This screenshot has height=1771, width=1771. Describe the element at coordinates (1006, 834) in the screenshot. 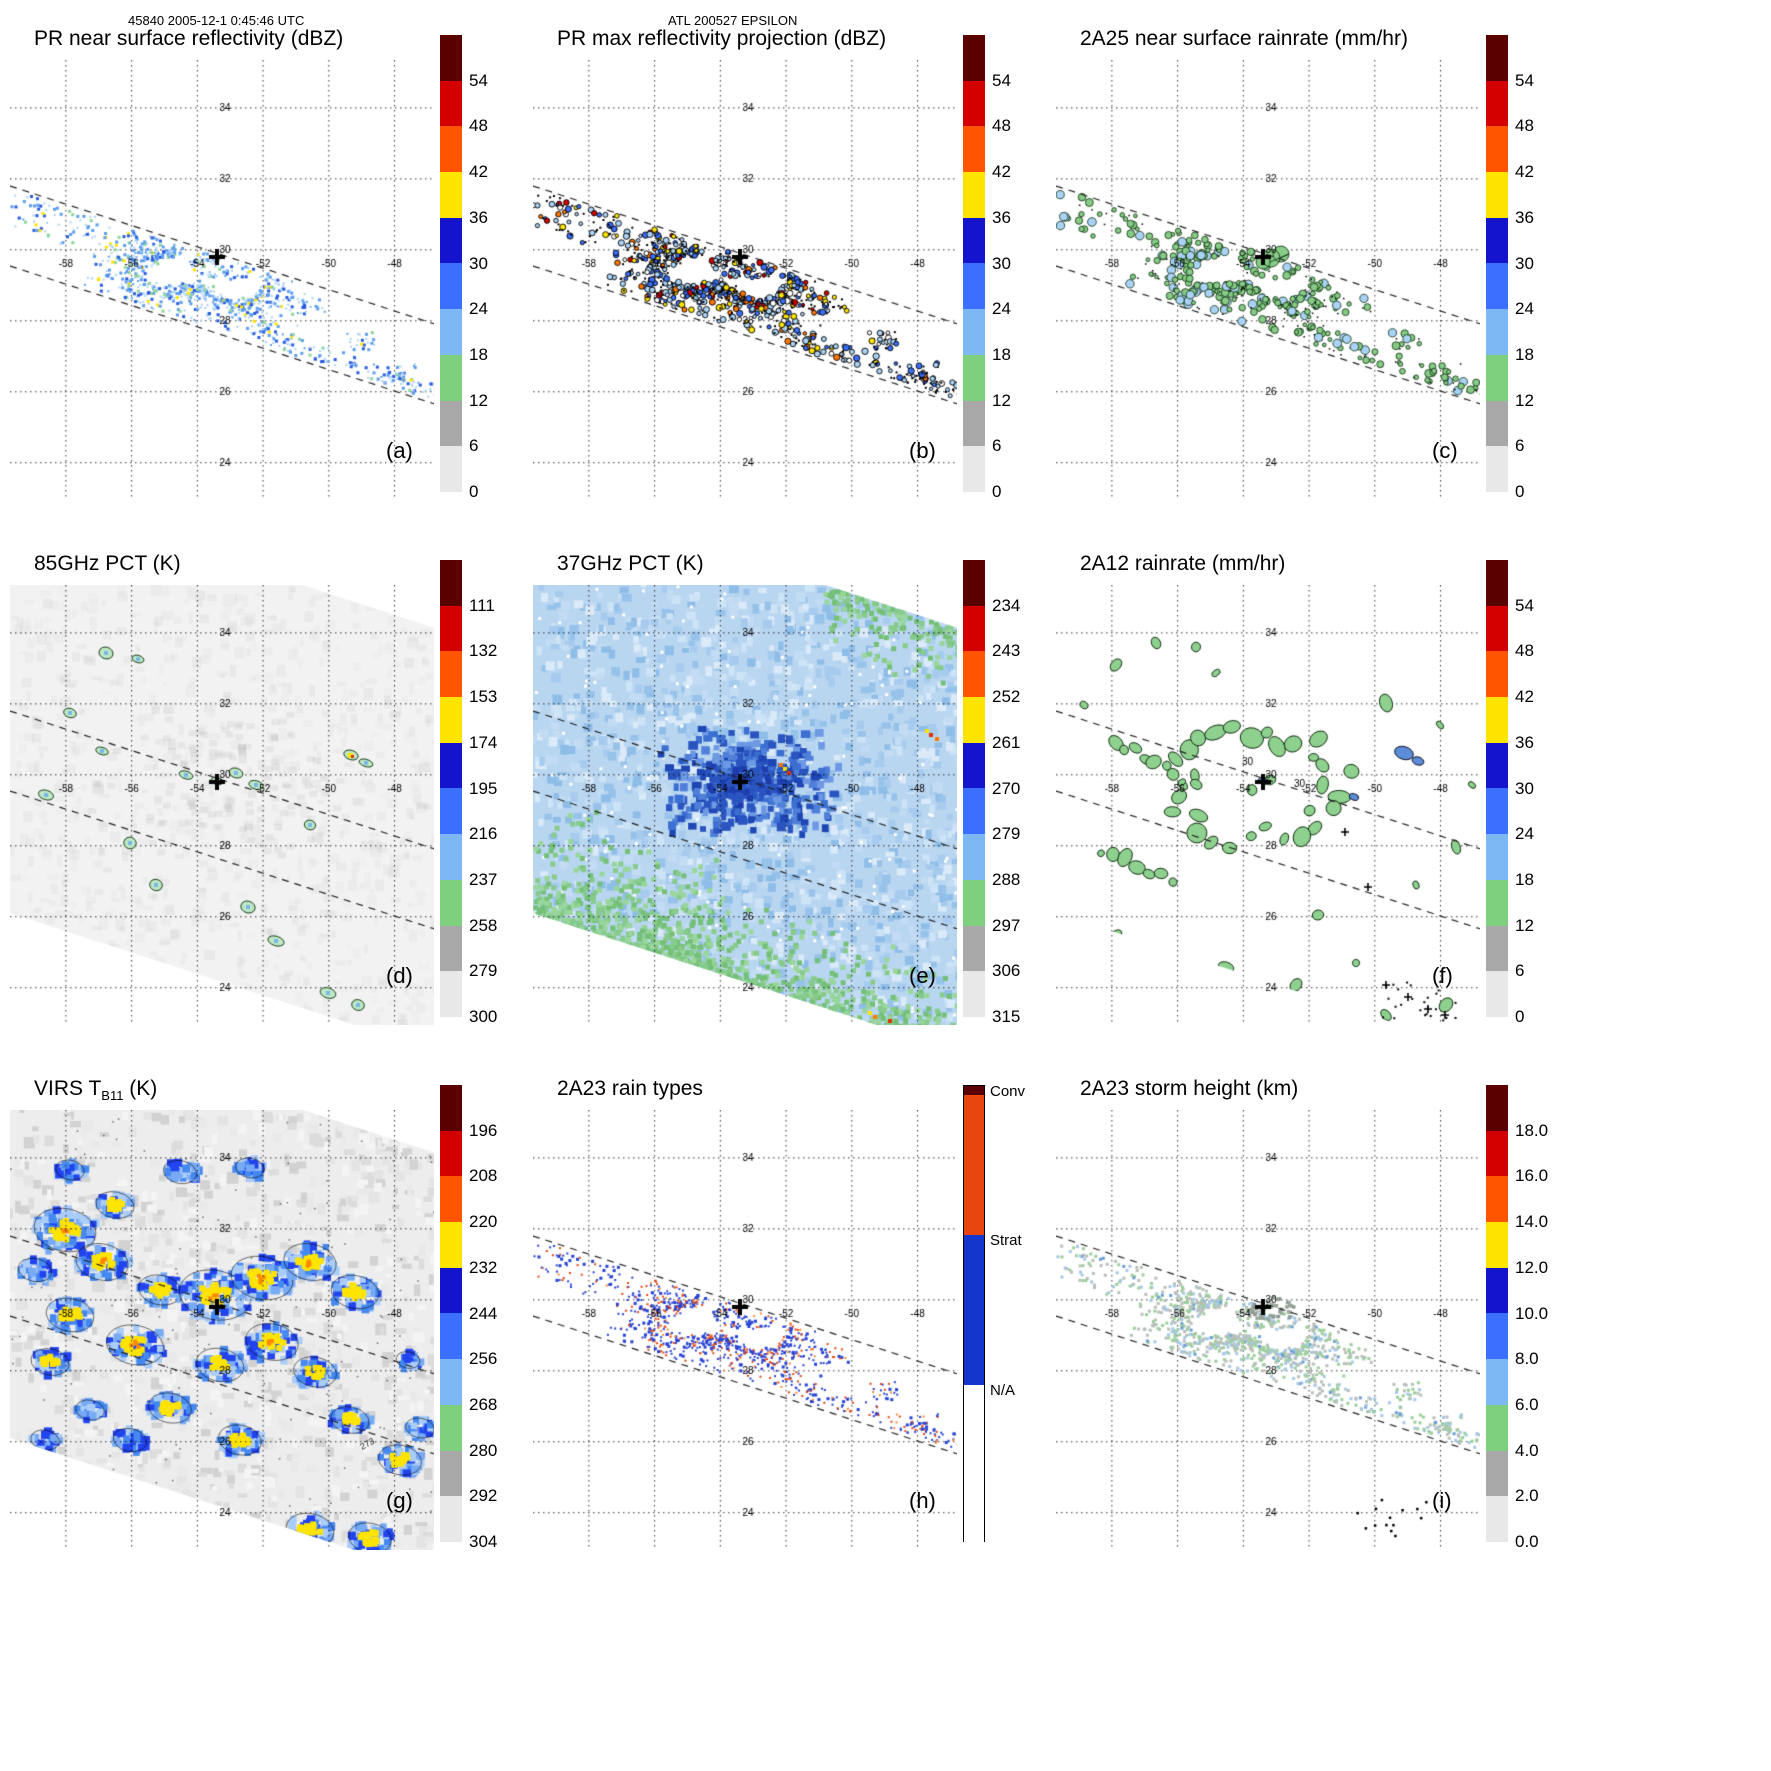

I see `colorbar-tick: 279` at that location.